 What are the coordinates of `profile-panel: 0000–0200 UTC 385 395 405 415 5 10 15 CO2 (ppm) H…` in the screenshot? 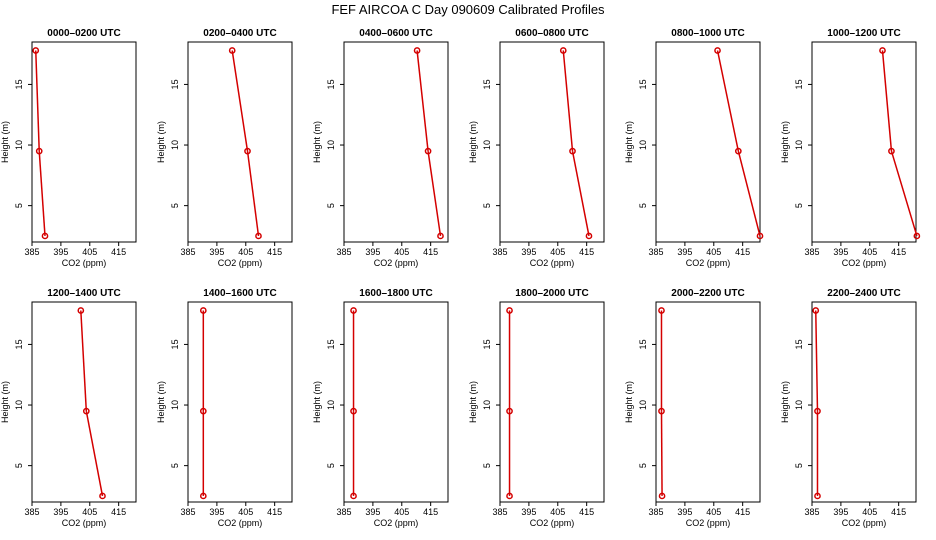 It's located at (68, 148).